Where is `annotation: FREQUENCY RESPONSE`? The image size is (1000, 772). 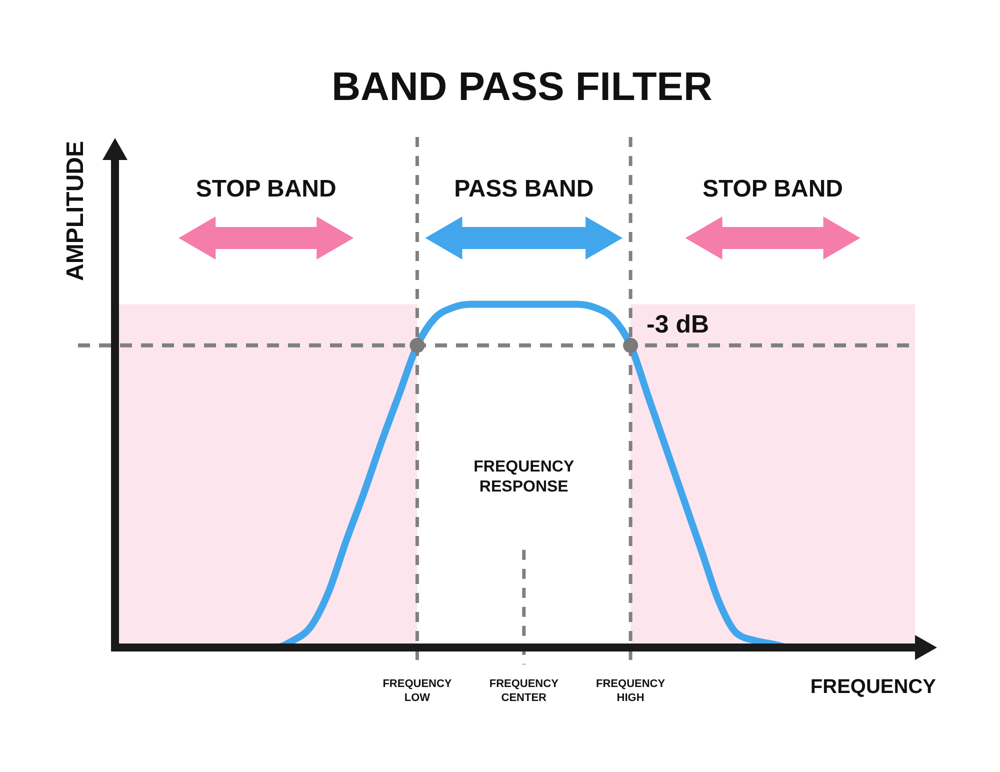 annotation: FREQUENCY RESPONSE is located at coordinates (524, 477).